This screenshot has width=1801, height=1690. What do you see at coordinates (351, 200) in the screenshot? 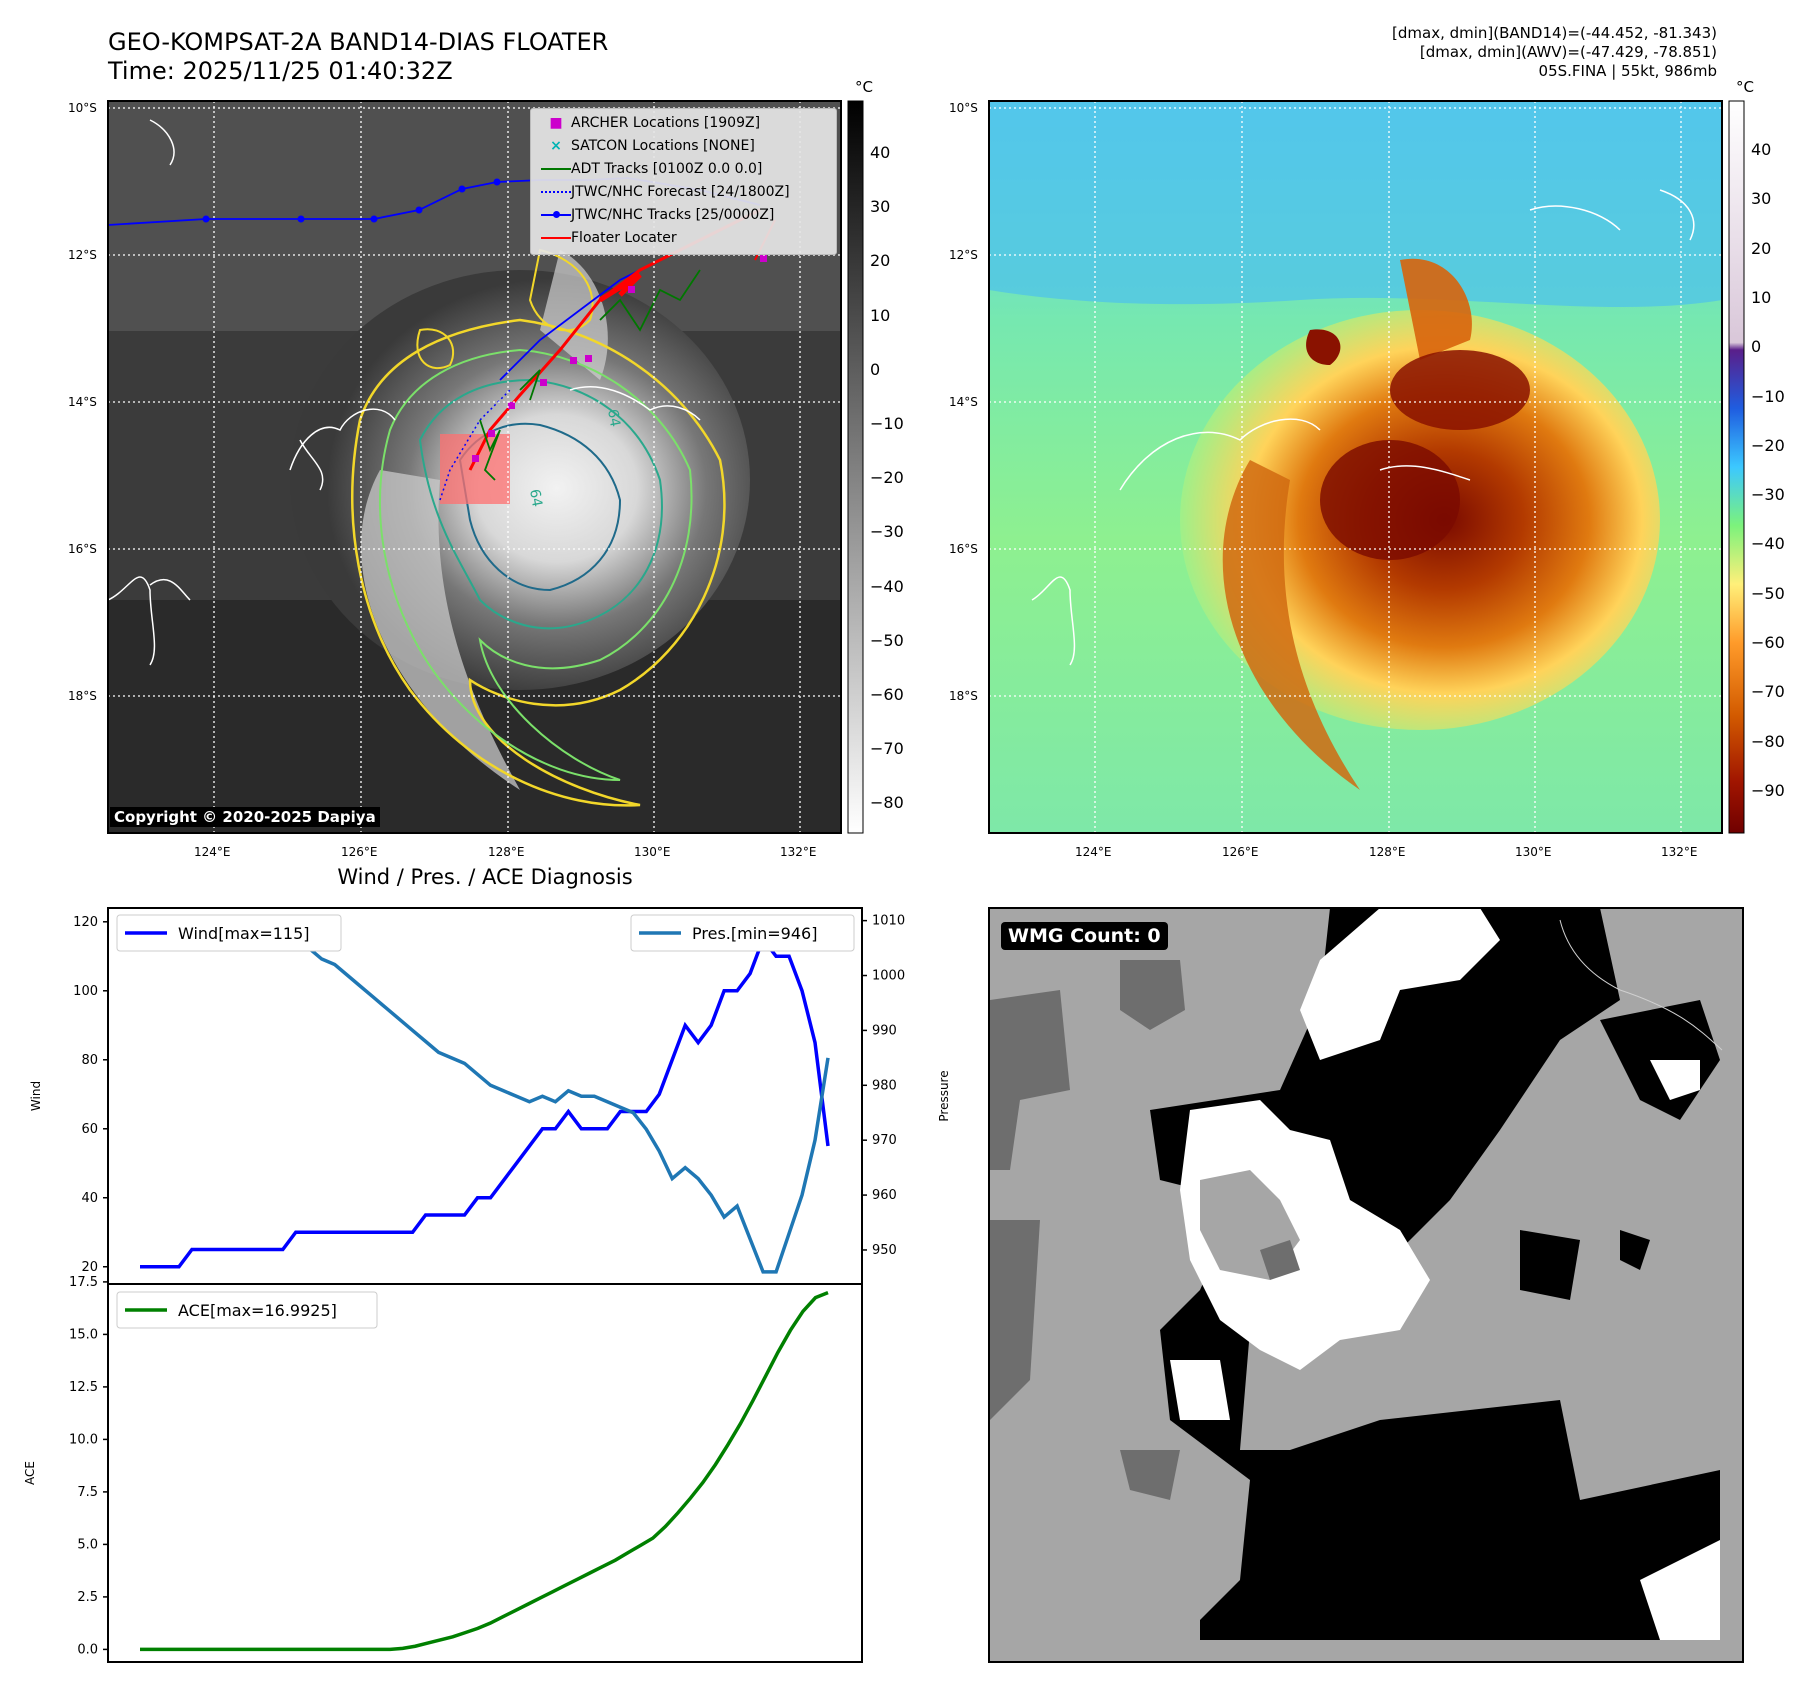
I see `jtwc-track-points` at bounding box center [351, 200].